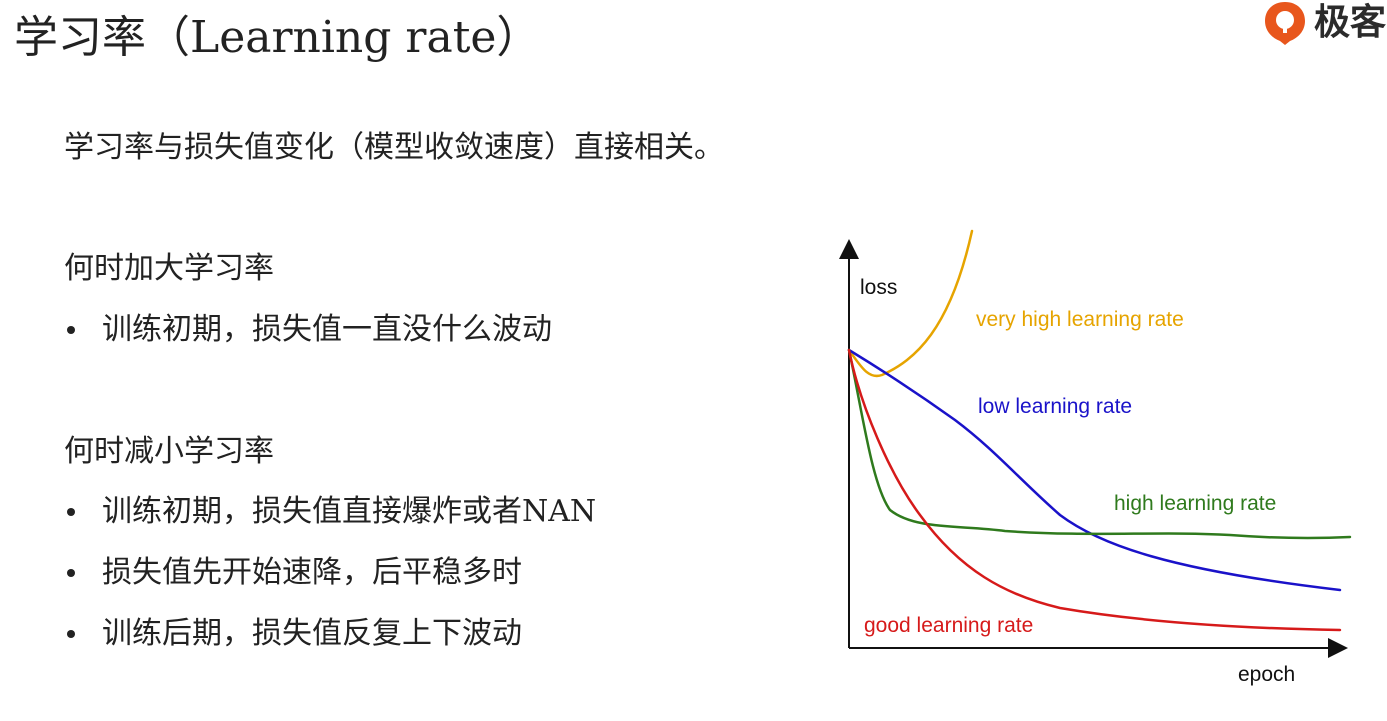  I want to click on bullet-text: 损失值先开始速降，后平稳多时, so click(312, 572).